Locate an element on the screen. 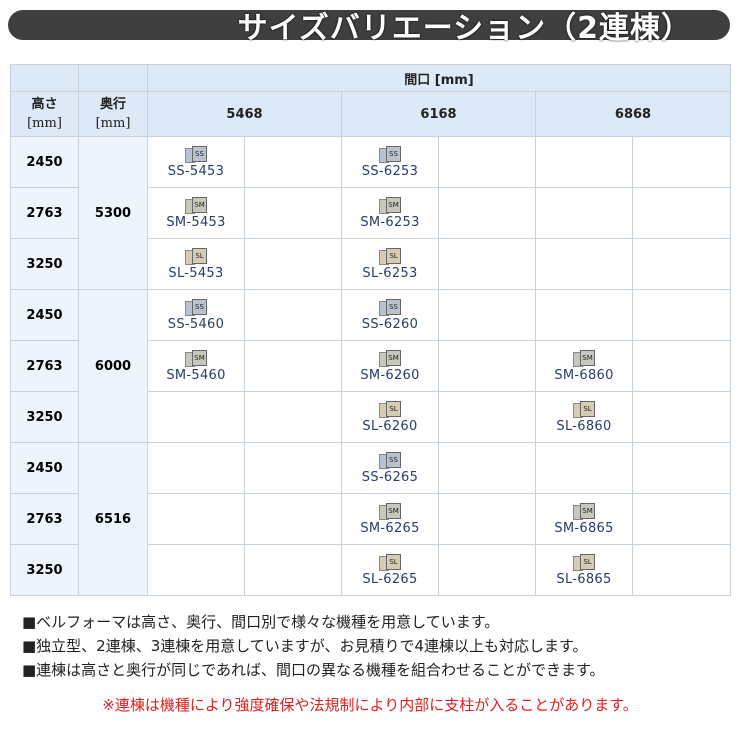 This screenshot has width=740, height=740. model-name: SL-5453 is located at coordinates (196, 273).